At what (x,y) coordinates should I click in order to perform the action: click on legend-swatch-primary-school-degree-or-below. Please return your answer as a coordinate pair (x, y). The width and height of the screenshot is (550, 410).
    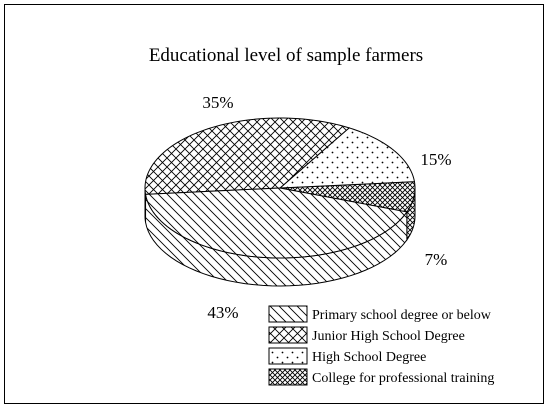
    Looking at the image, I should click on (288, 314).